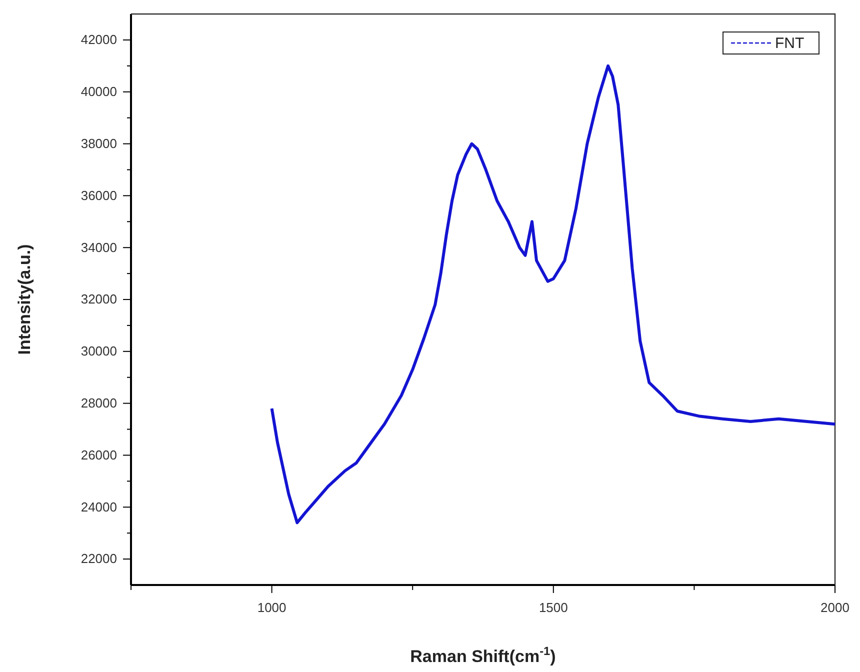 The height and width of the screenshot is (672, 860). I want to click on y-tick-label: 36000, so click(98, 195).